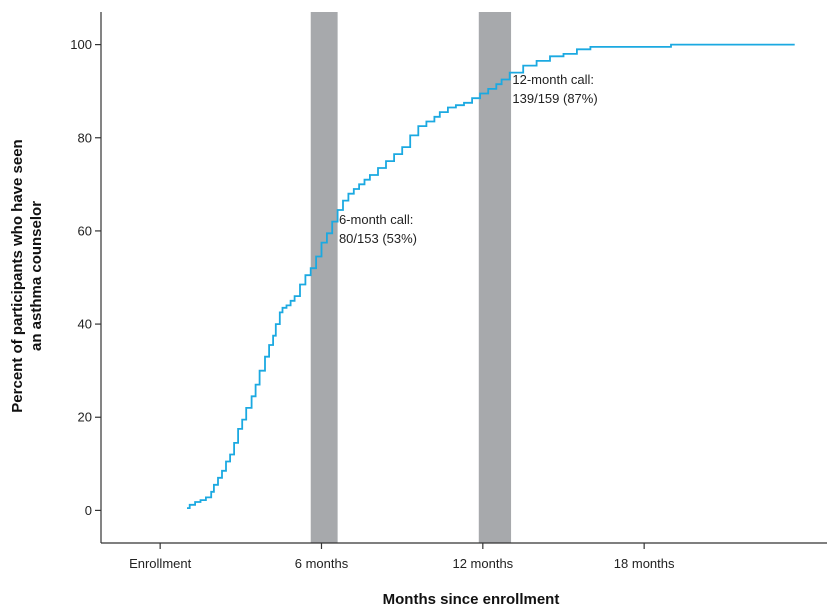  I want to click on annotation-line: 80/153 (53%), so click(378, 238).